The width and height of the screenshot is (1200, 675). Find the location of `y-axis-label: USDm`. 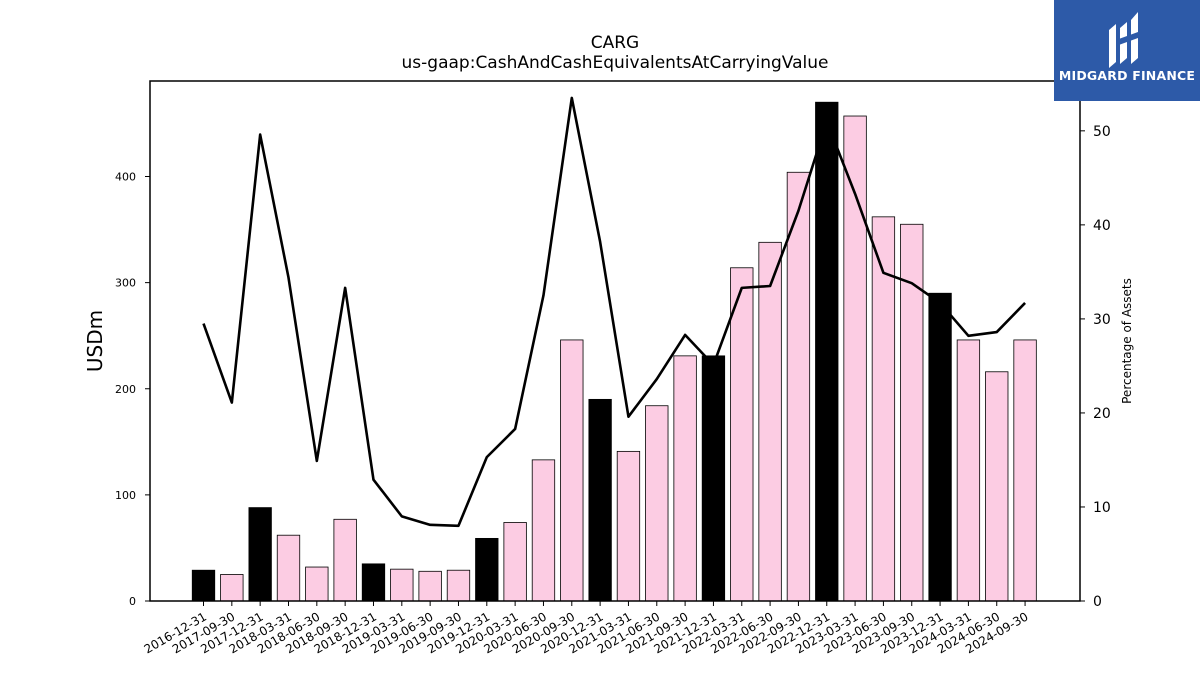

y-axis-label: USDm is located at coordinates (95, 341).